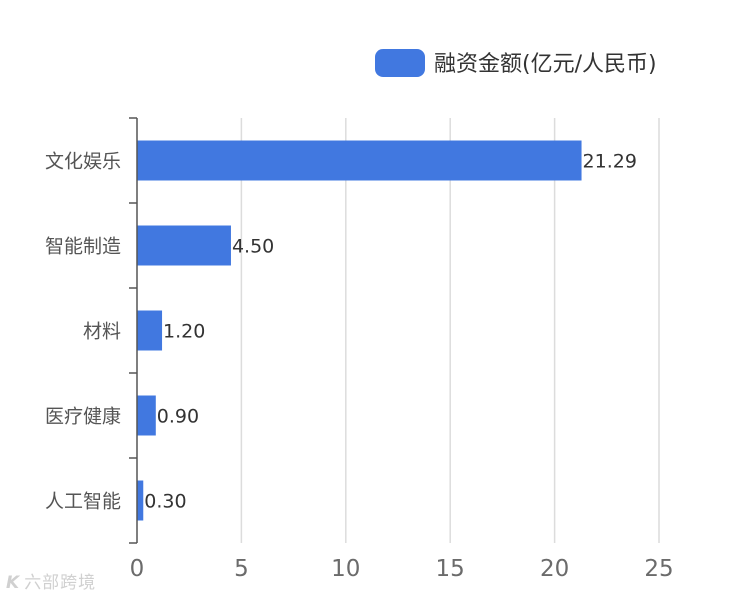 The image size is (750, 600). I want to click on category-label: 人工智能, so click(83, 502).